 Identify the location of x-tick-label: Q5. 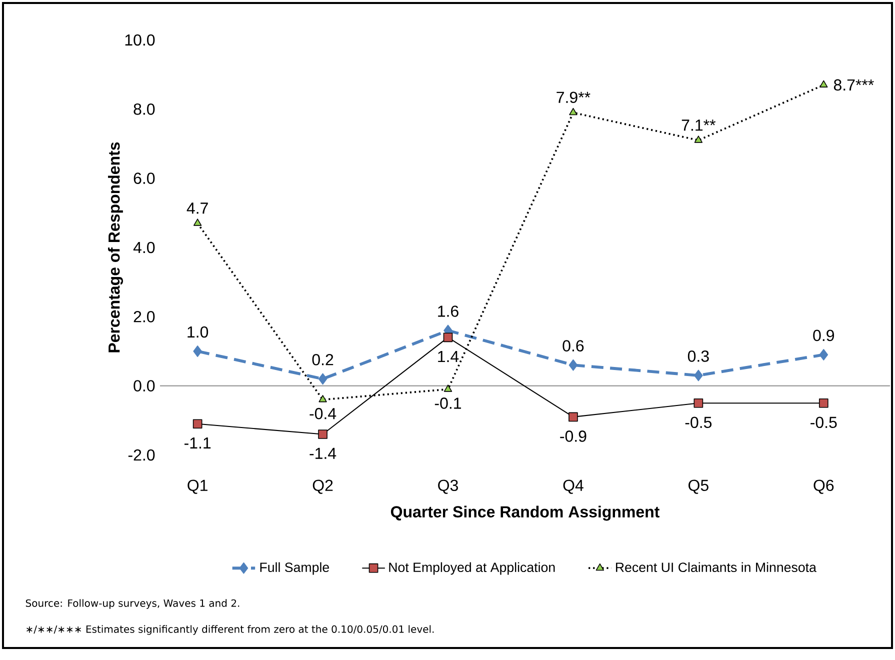
(698, 487).